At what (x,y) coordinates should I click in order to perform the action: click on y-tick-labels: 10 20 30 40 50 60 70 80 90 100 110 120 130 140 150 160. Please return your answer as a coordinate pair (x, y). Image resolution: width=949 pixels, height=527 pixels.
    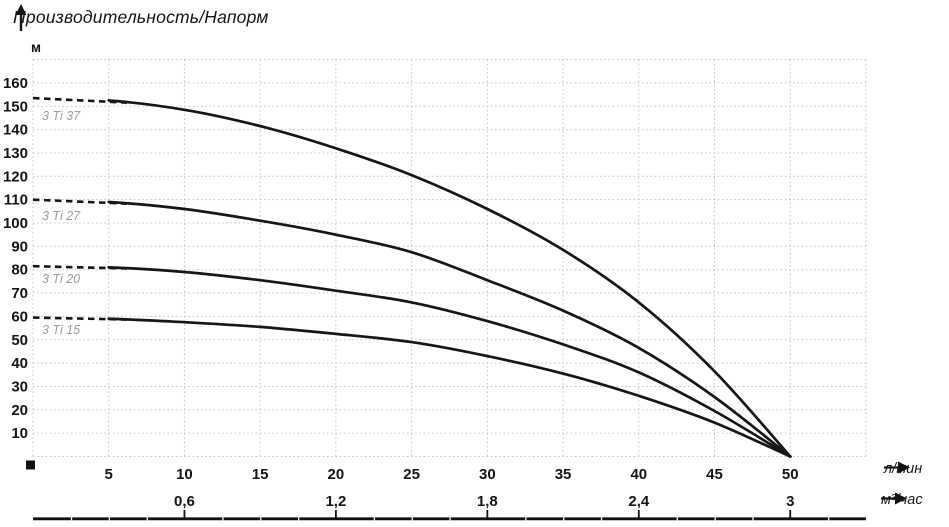
    Looking at the image, I should click on (15, 258).